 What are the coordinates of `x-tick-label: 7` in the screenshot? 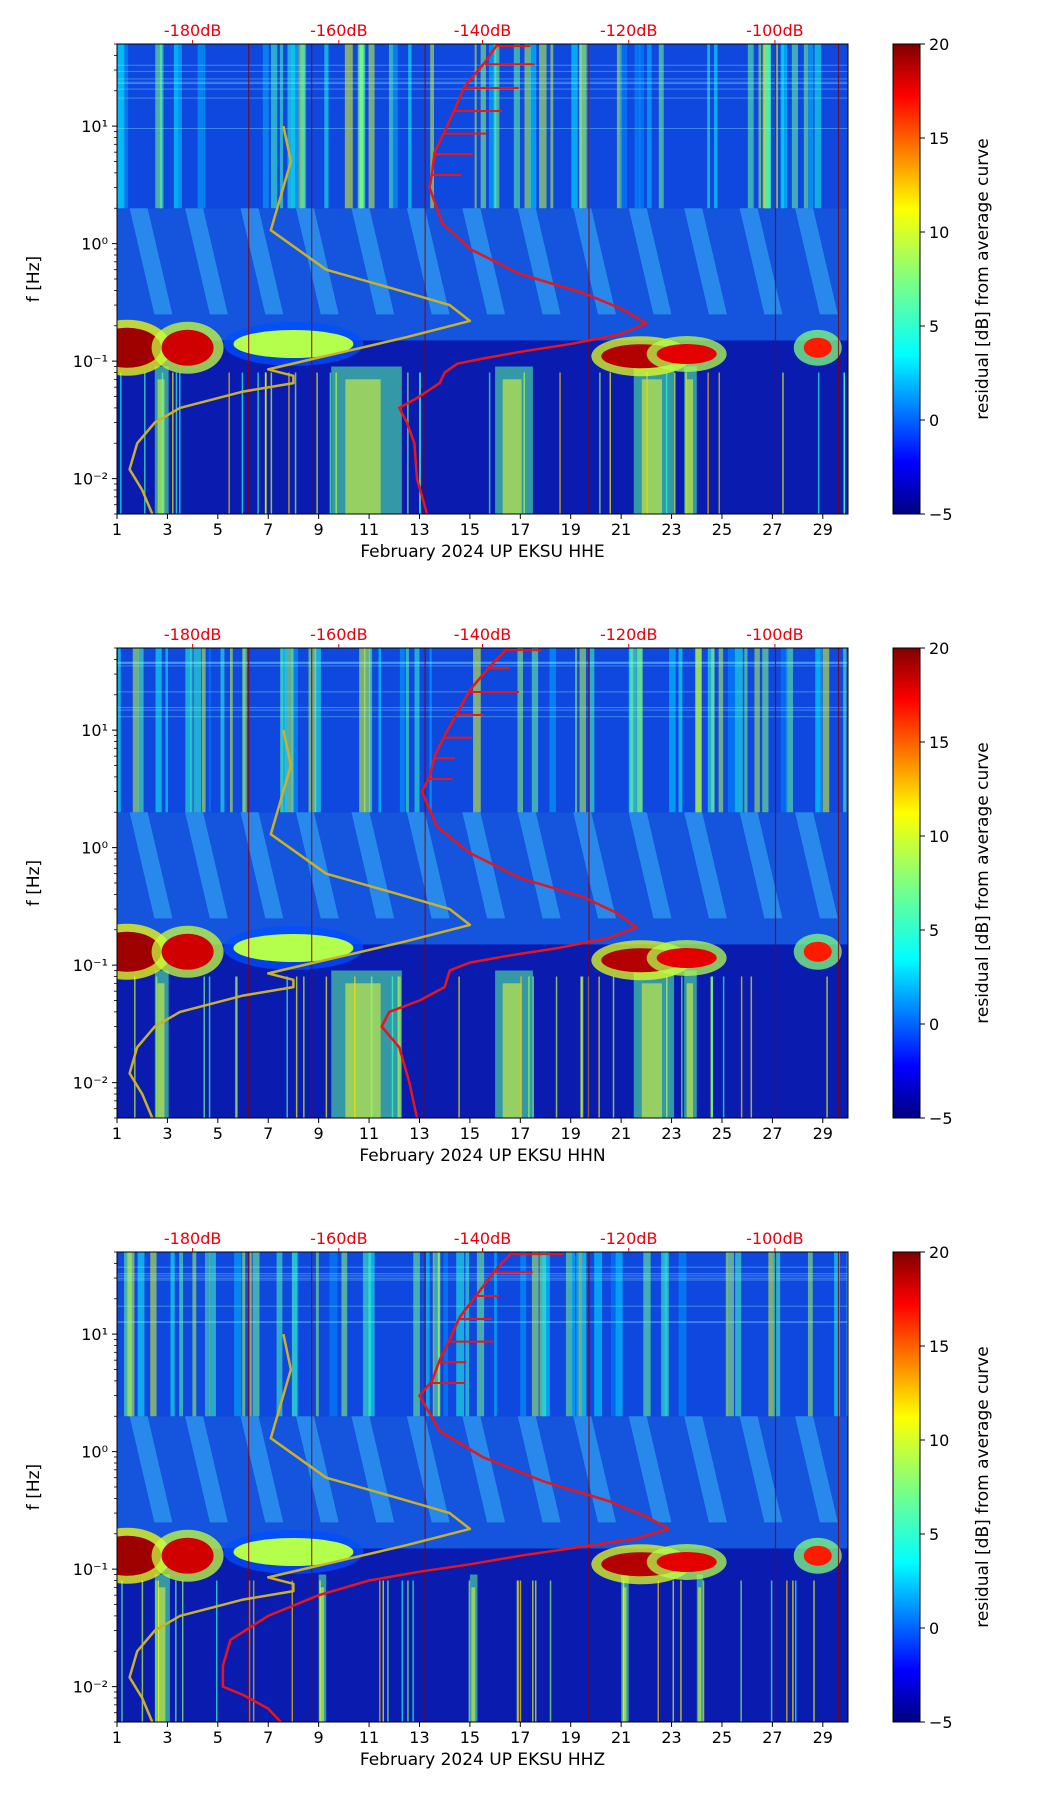 It's located at (268, 1133).